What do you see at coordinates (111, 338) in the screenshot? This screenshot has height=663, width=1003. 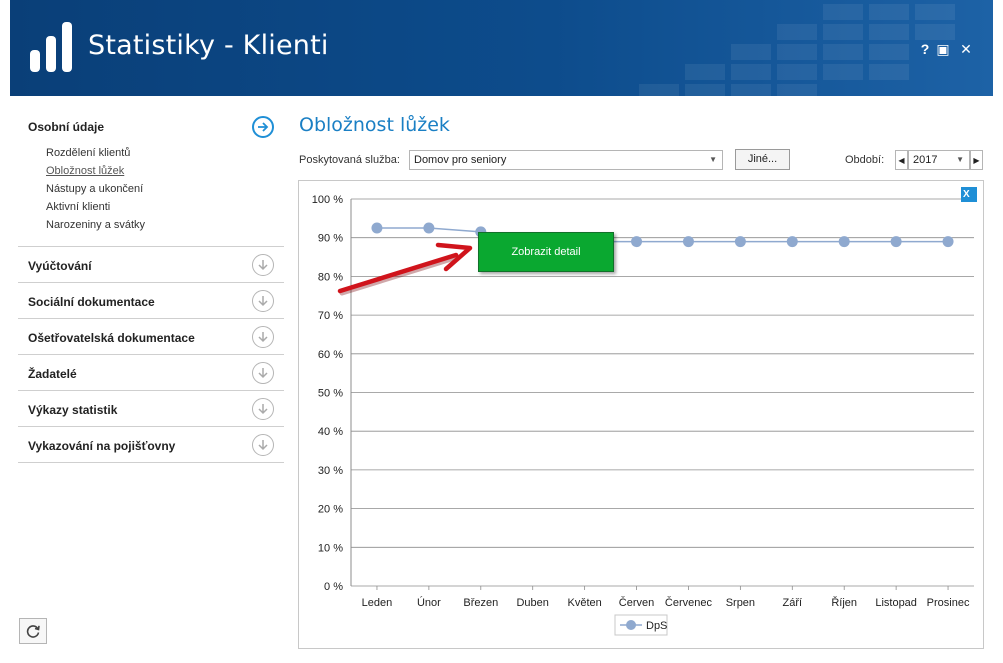 I see `section-title: Ošetřovatelská dokumentace` at bounding box center [111, 338].